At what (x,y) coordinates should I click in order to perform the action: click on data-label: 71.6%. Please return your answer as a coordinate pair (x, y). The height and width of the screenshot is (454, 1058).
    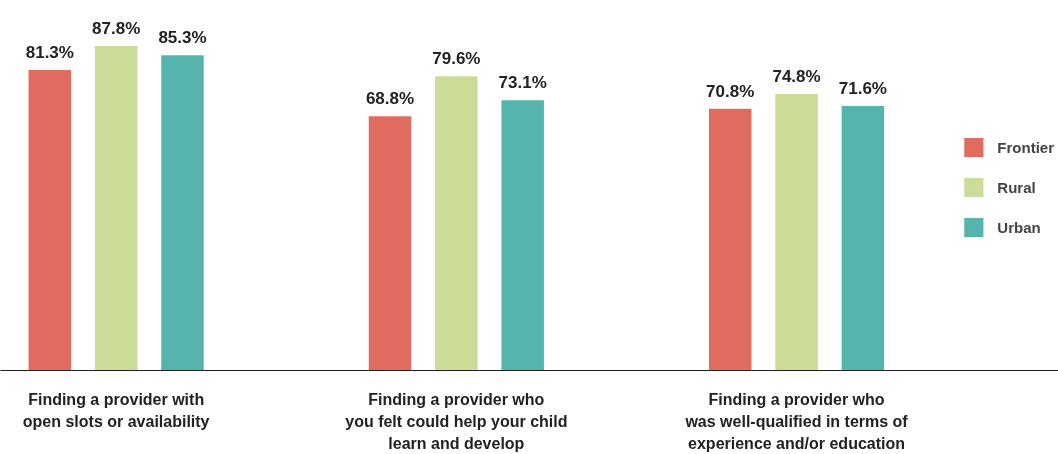
    Looking at the image, I should click on (862, 88).